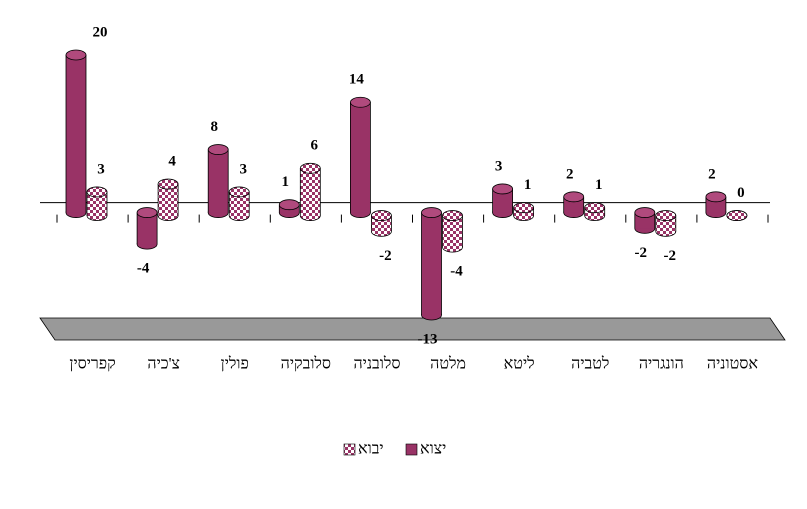 Image resolution: width=807 pixels, height=509 pixels. I want to click on x-tick-label: הונגריה, so click(661, 364).